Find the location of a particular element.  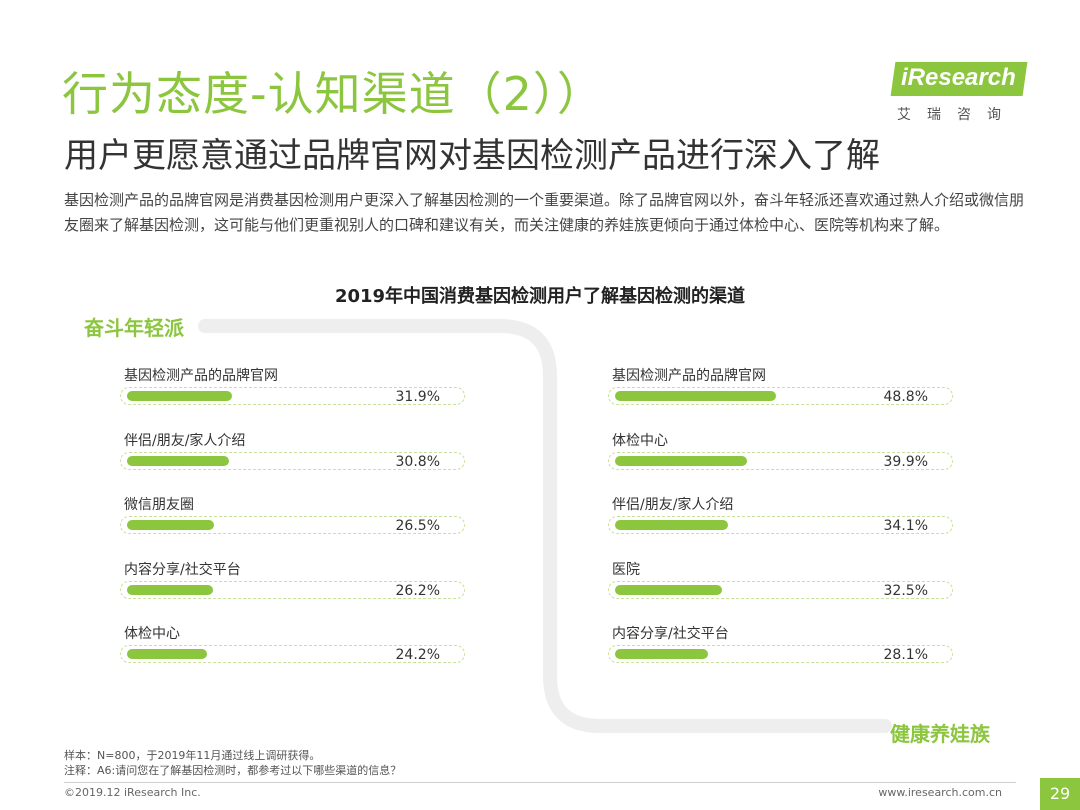

bar-track: 34.1% is located at coordinates (780, 525).